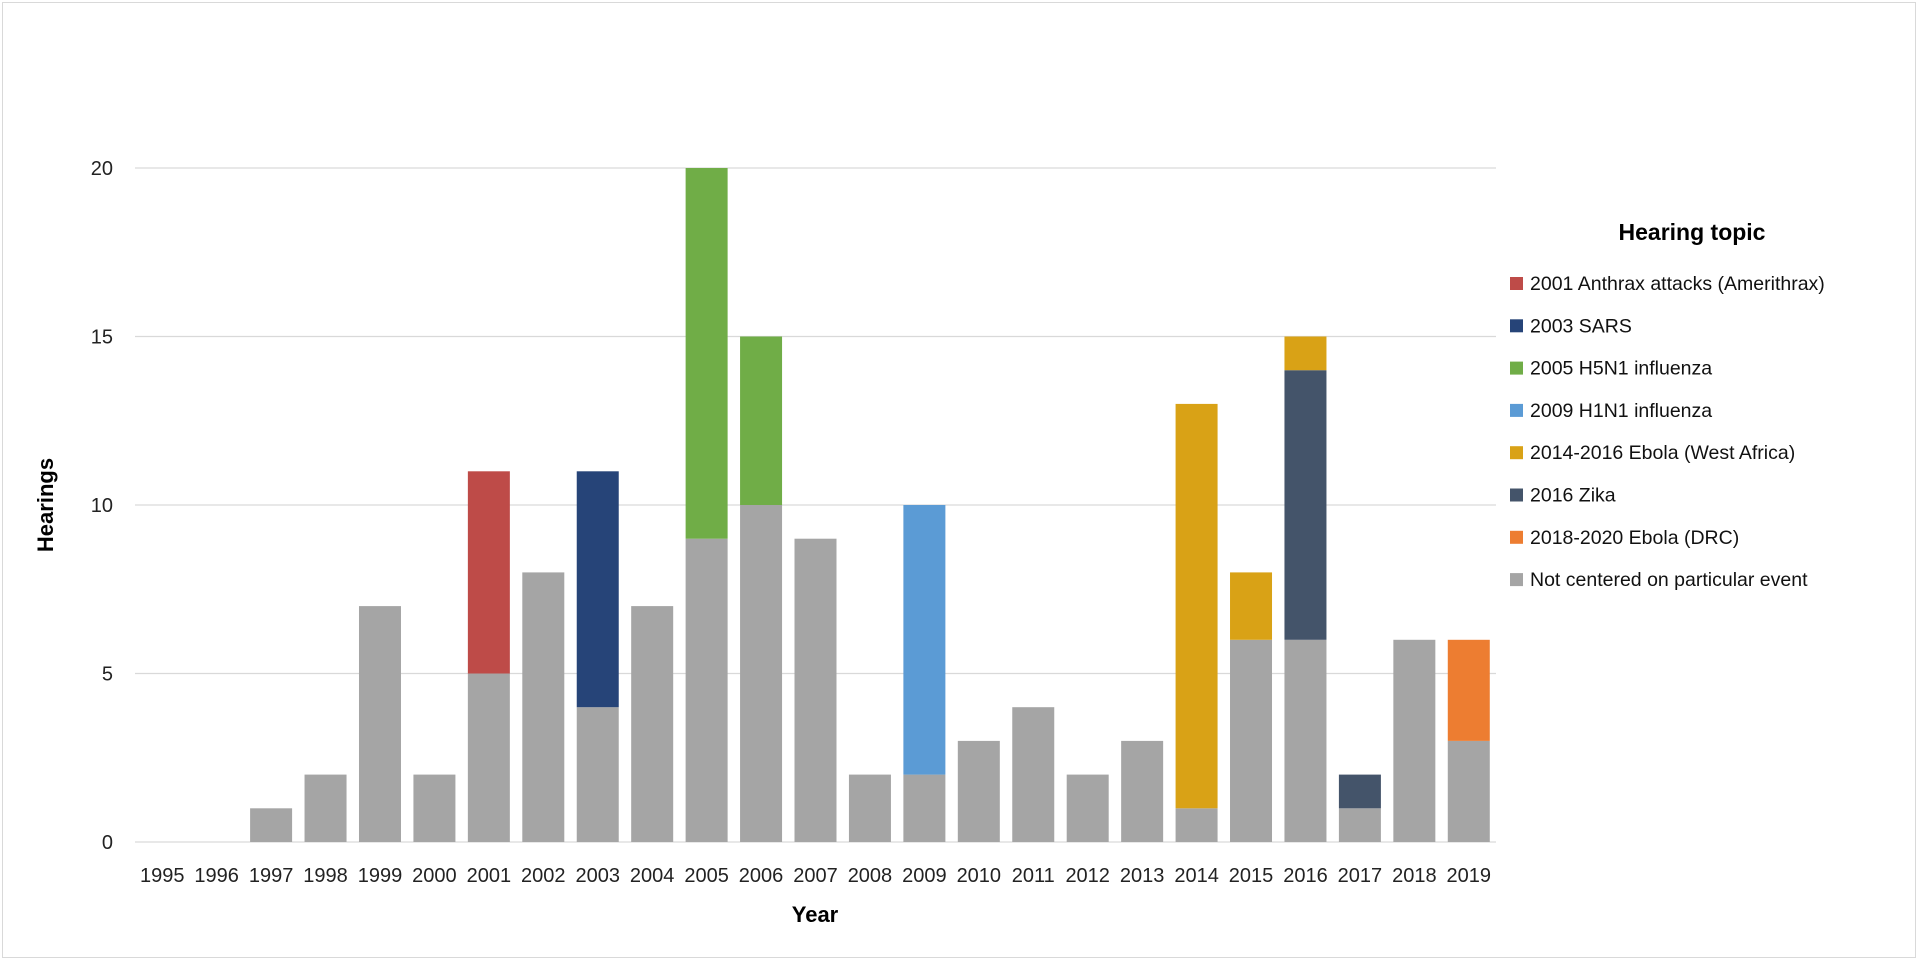  What do you see at coordinates (761, 876) in the screenshot?
I see `x-tick-label: 2006` at bounding box center [761, 876].